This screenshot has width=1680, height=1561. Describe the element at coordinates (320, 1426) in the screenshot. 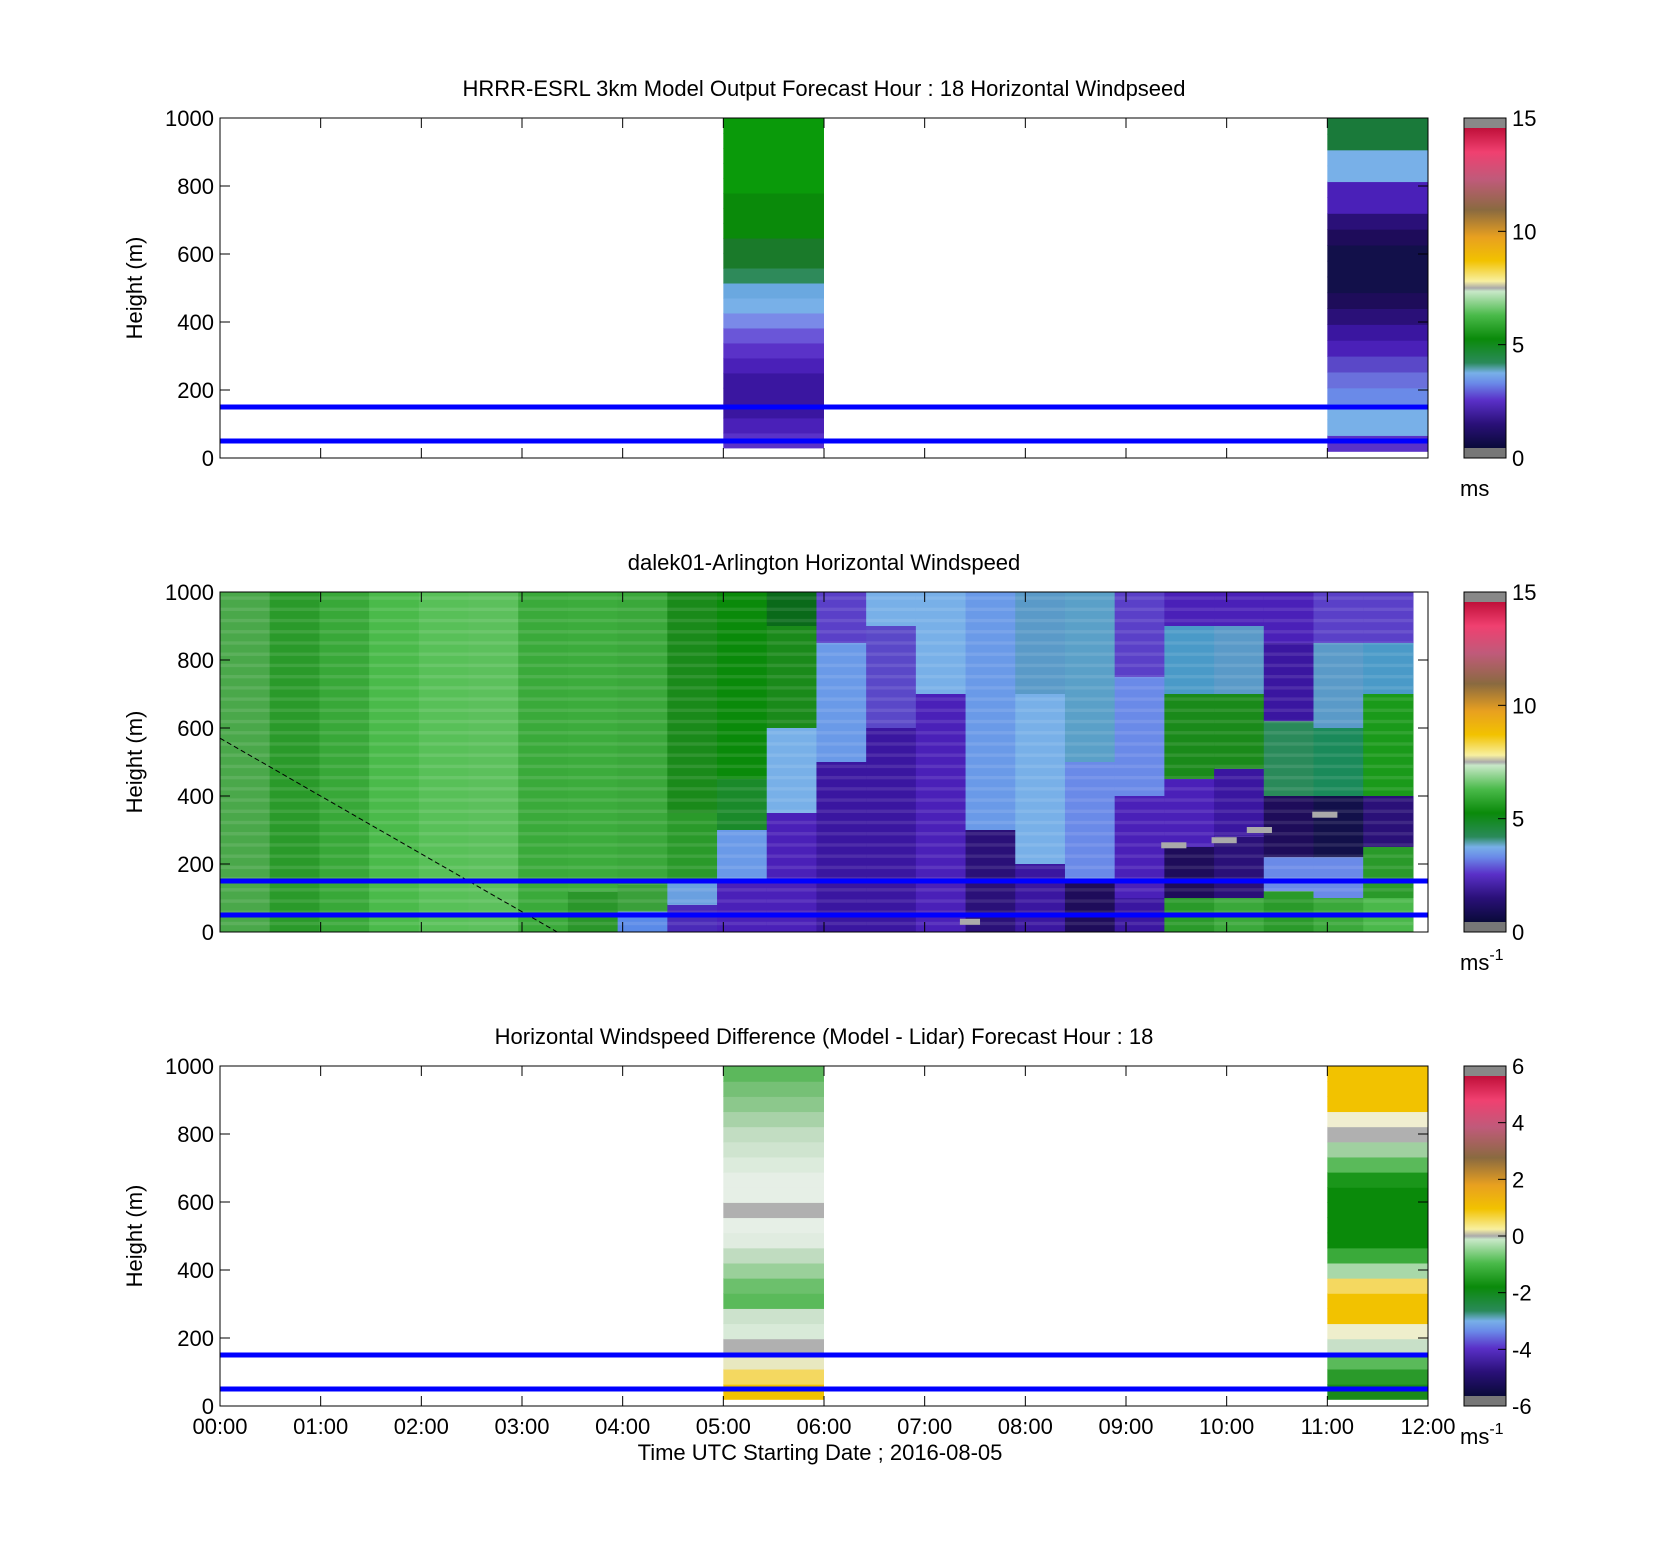

I see `x-tick-label: 01:00` at that location.